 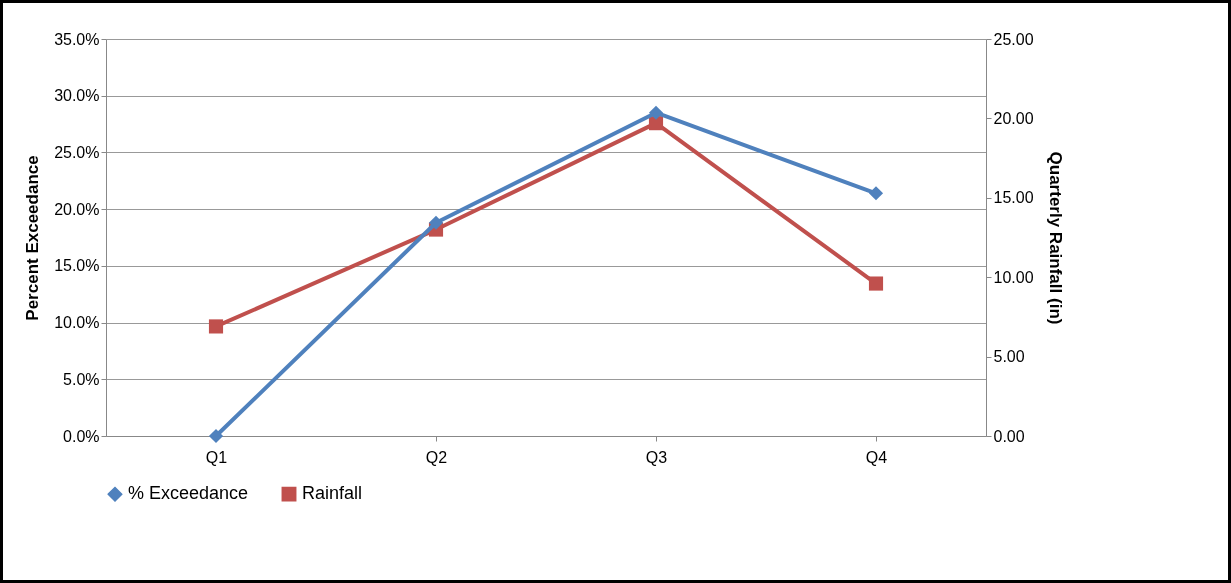 What do you see at coordinates (656, 457) in the screenshot?
I see `x-tick-label: Q3` at bounding box center [656, 457].